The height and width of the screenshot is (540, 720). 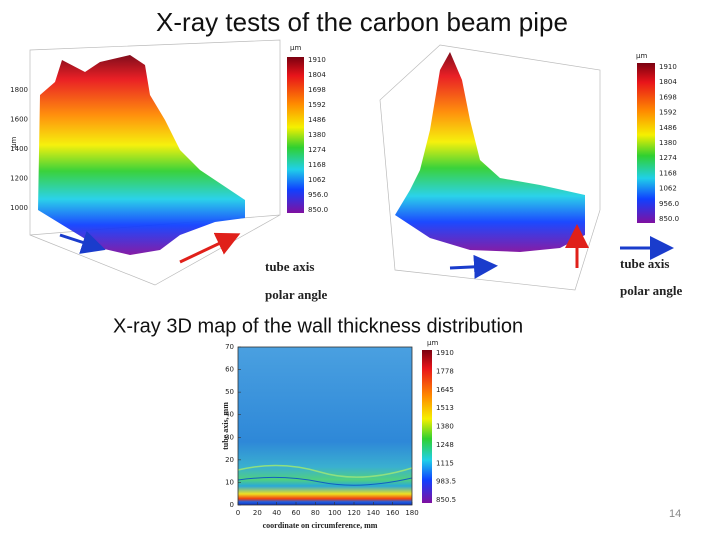 I want to click on y-tick-label: 70, so click(x=229, y=347).